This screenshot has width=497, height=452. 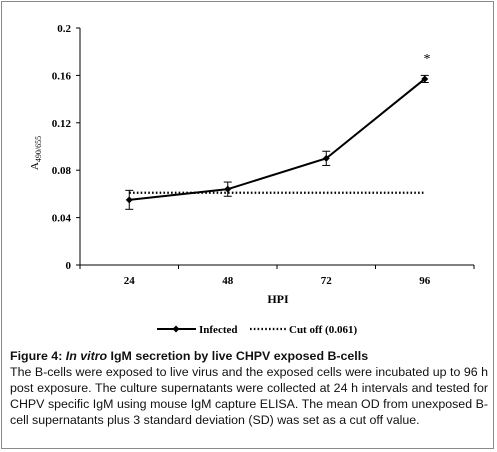 What do you see at coordinates (425, 281) in the screenshot?
I see `x-tick-label: 96` at bounding box center [425, 281].